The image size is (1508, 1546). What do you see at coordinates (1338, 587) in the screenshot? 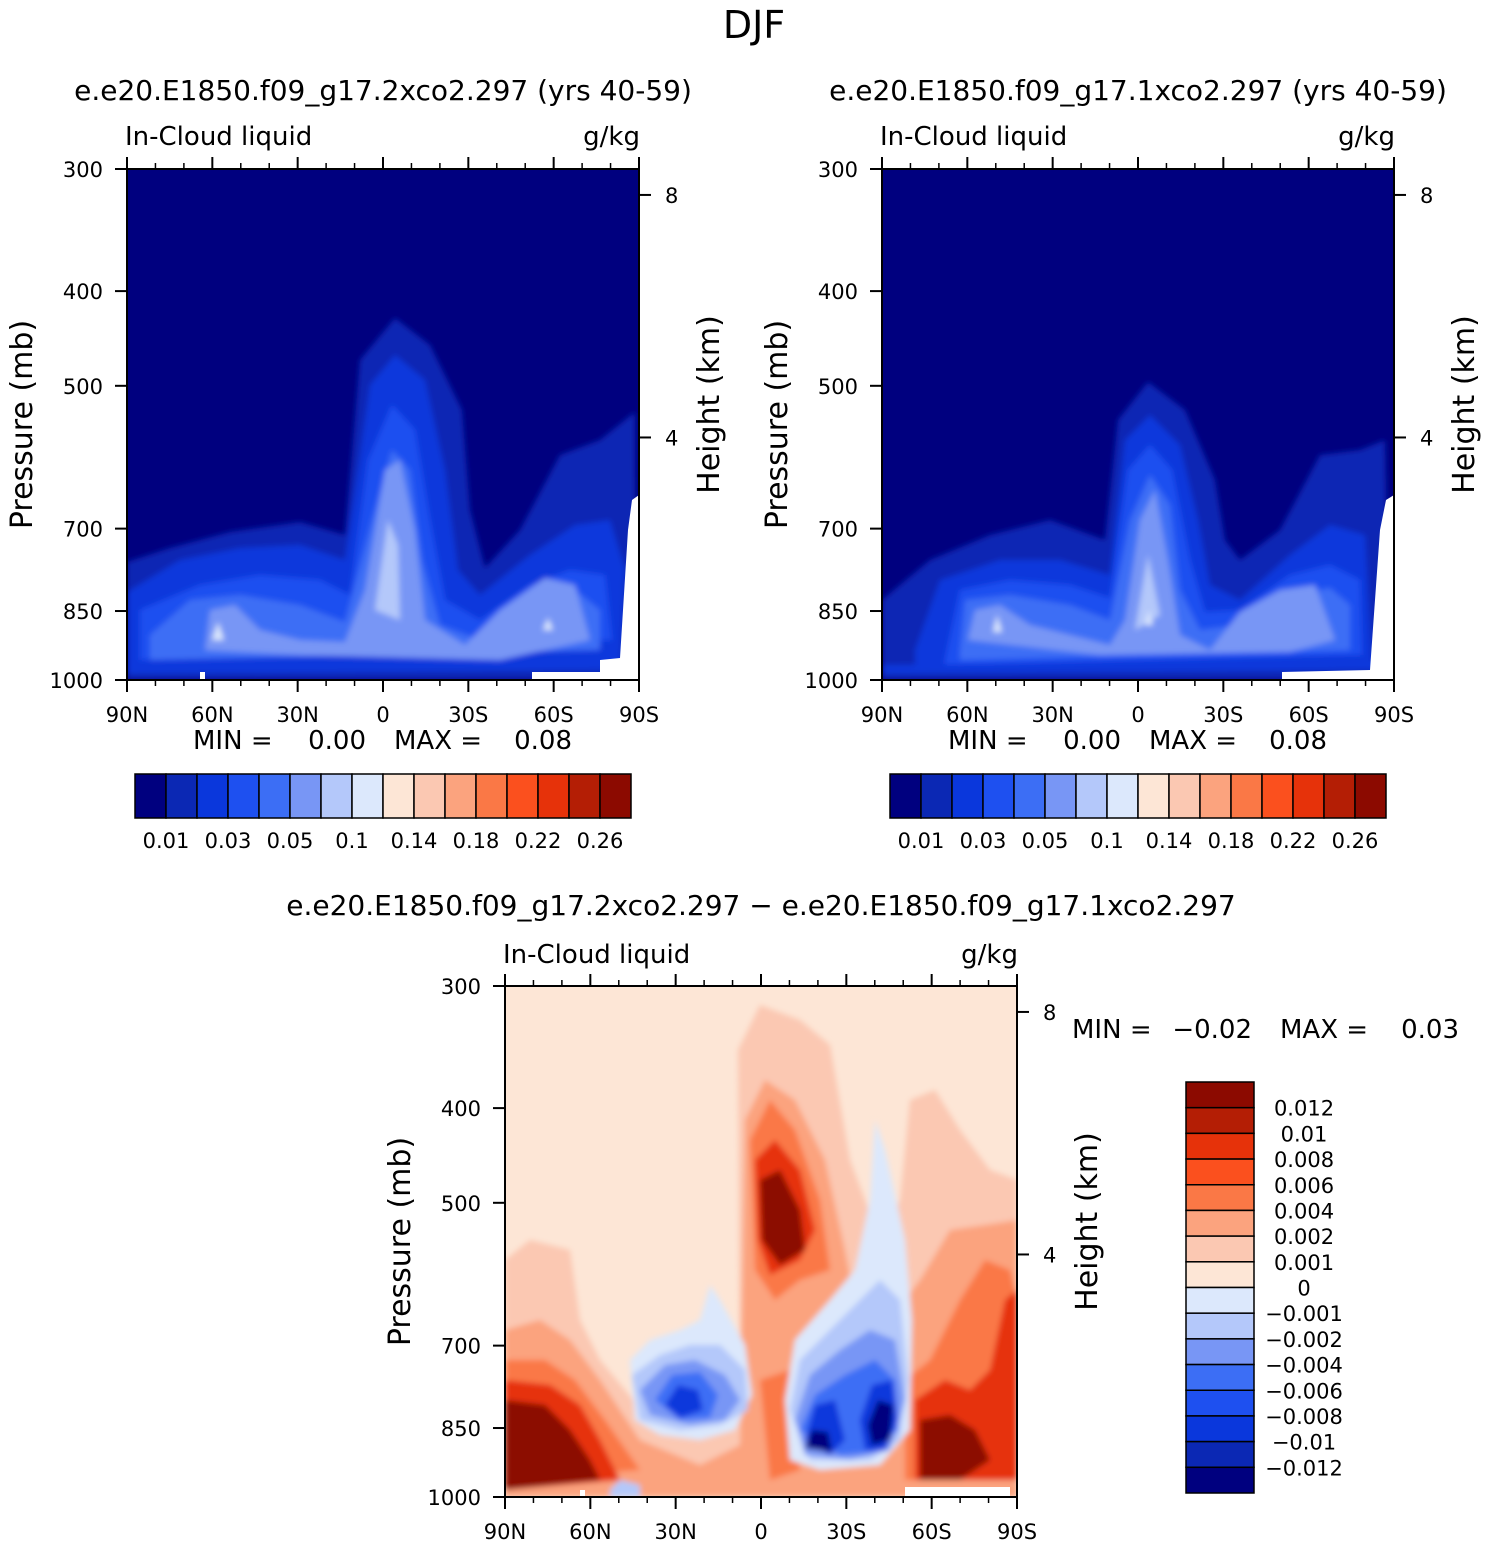
I see `missing-data-mask` at bounding box center [1338, 587].